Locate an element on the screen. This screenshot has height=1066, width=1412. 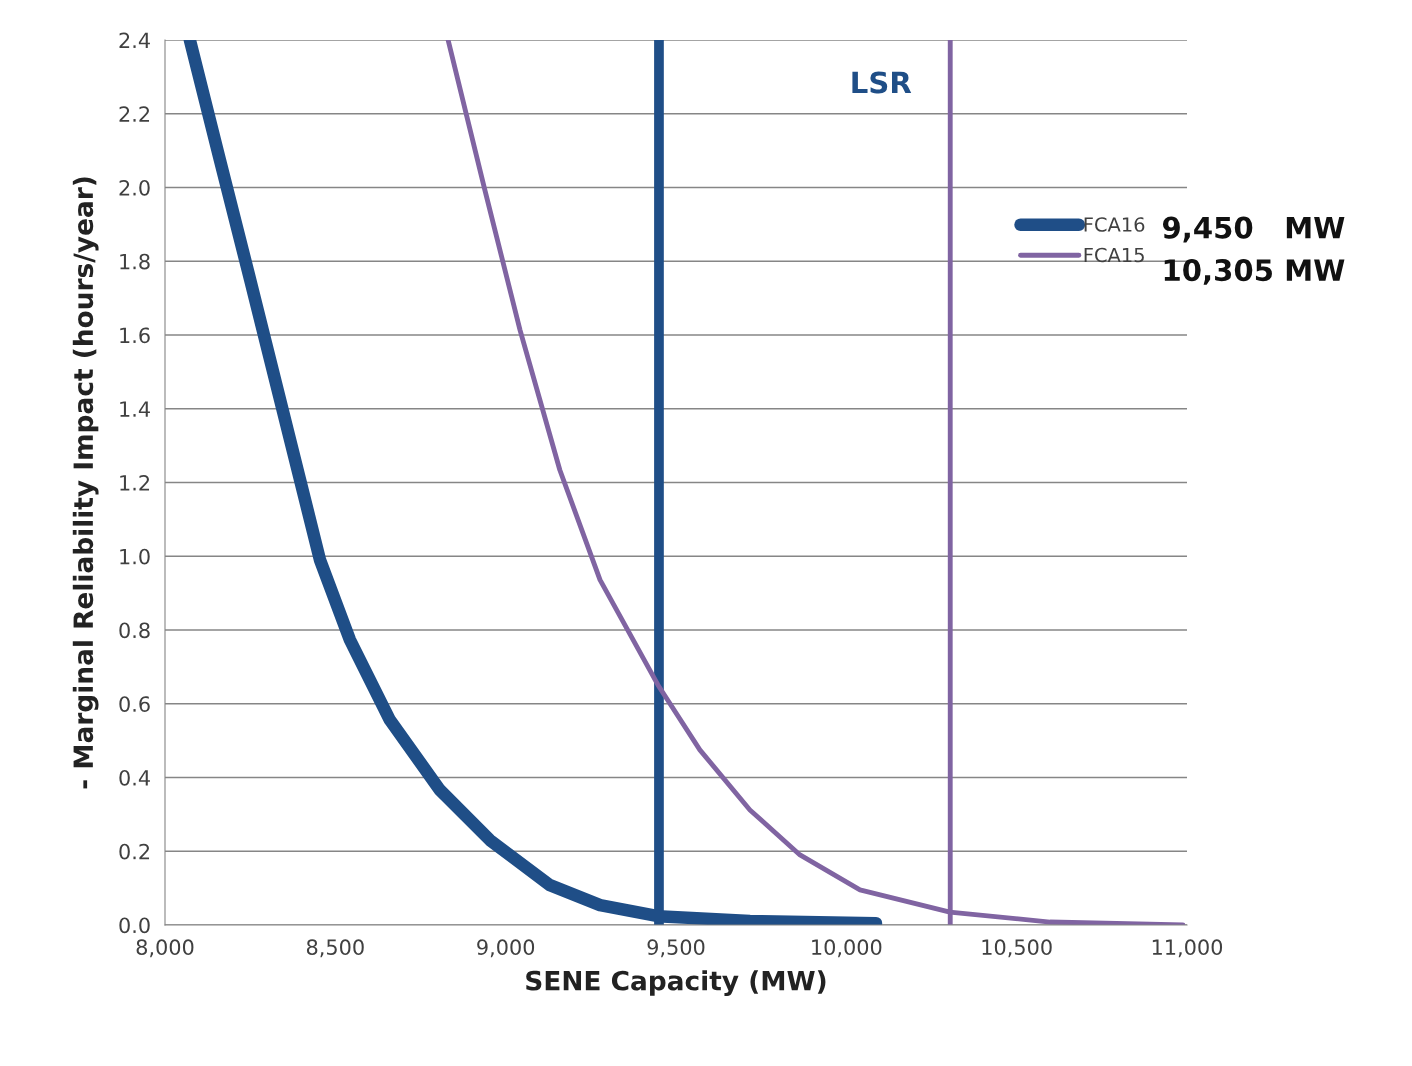
y-tick-label: 0.6 is located at coordinates (134, 704).